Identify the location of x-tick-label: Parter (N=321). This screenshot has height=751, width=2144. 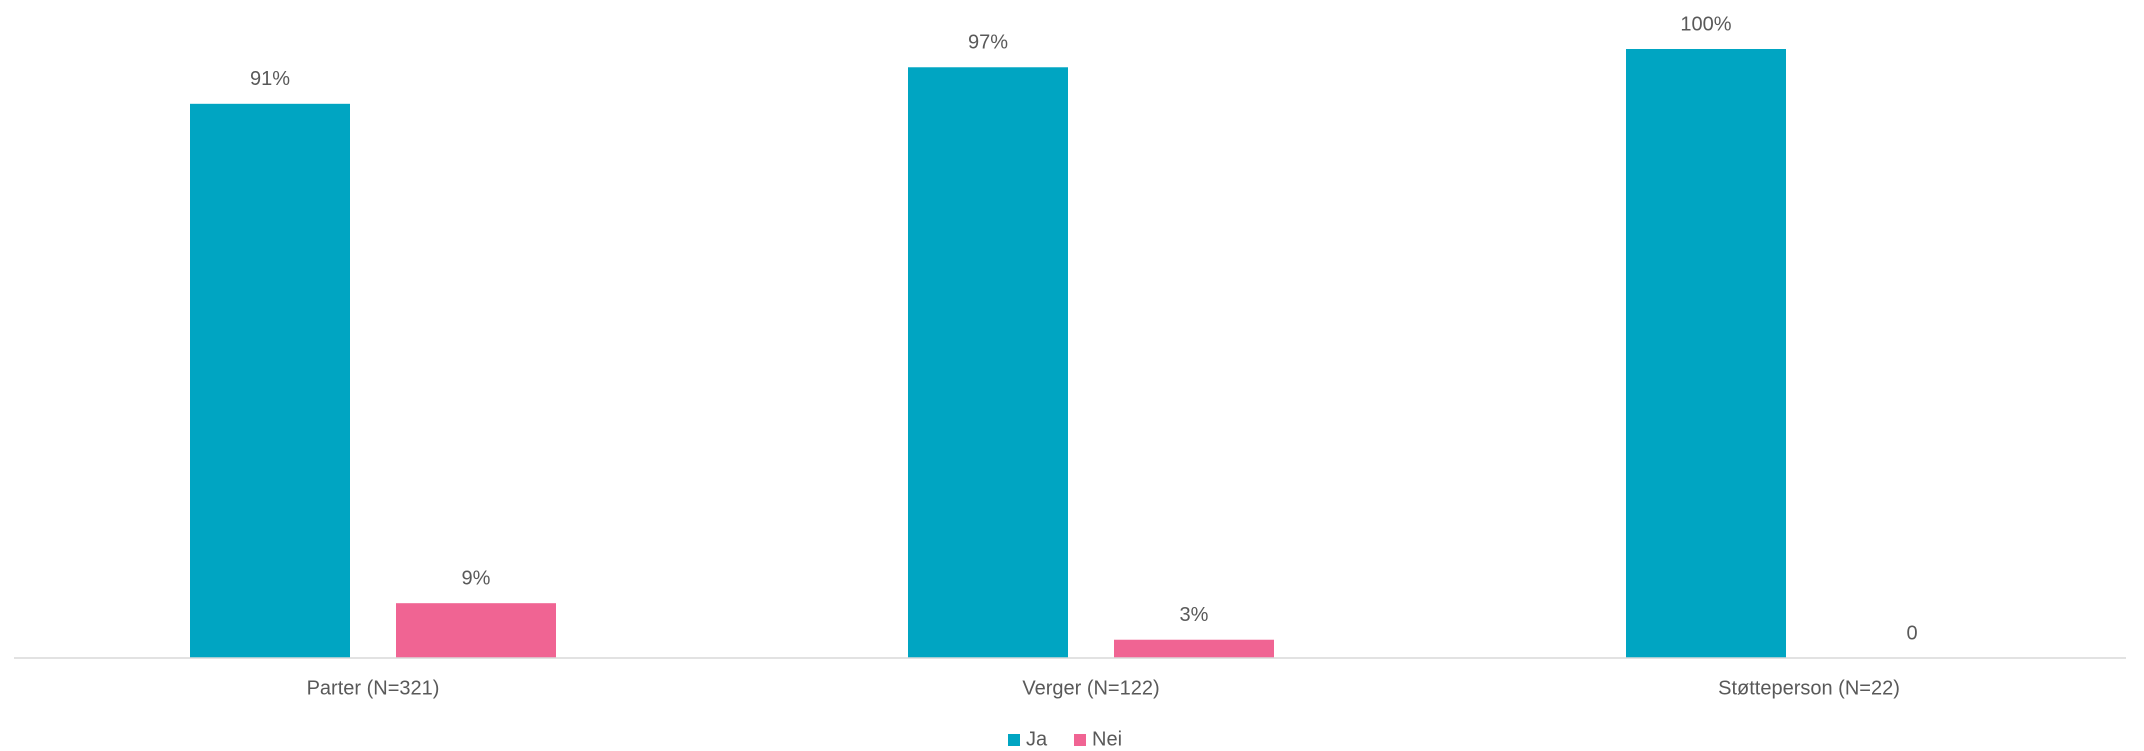
(373, 688).